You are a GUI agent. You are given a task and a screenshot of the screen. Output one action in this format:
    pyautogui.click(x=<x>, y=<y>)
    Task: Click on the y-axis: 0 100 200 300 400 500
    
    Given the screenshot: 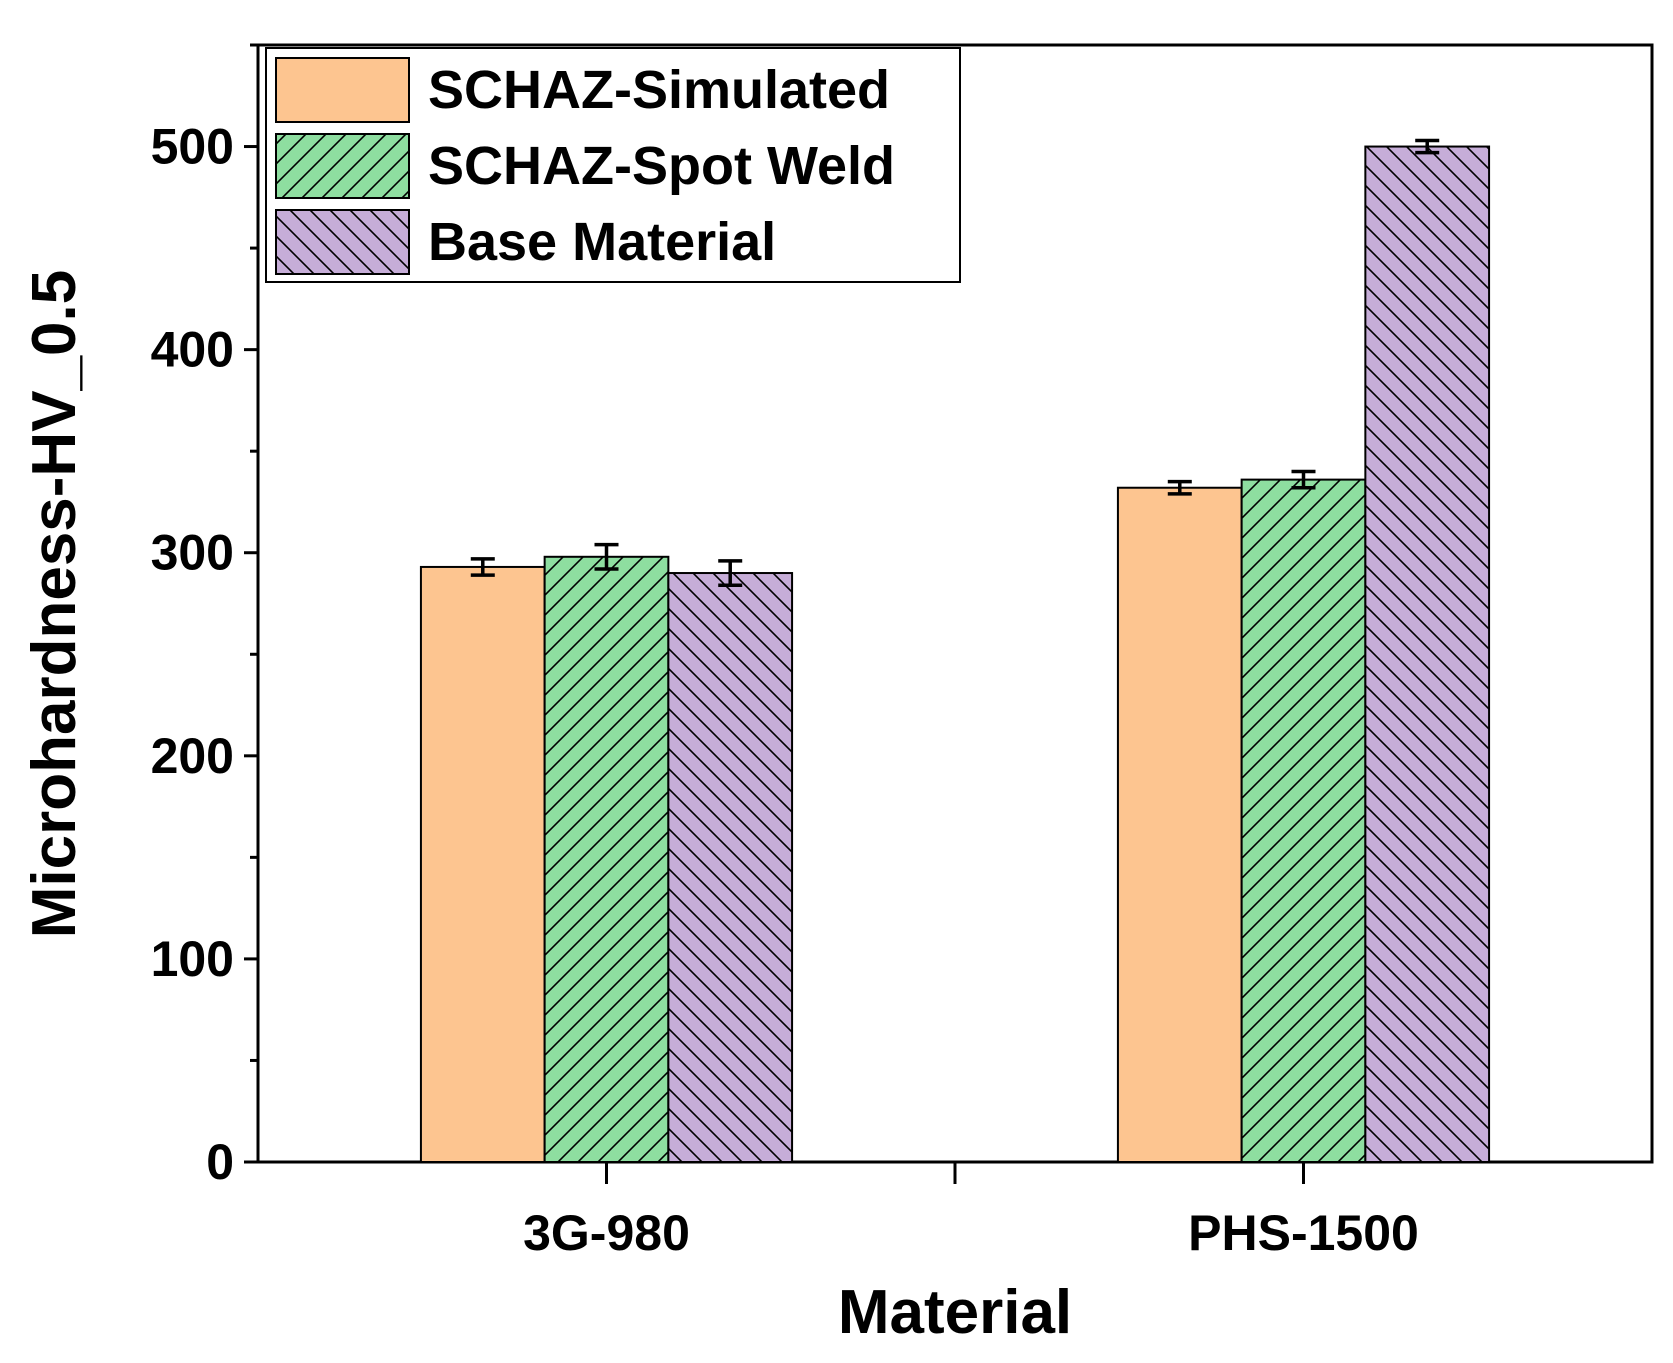 What is the action you would take?
    pyautogui.click(x=204, y=616)
    